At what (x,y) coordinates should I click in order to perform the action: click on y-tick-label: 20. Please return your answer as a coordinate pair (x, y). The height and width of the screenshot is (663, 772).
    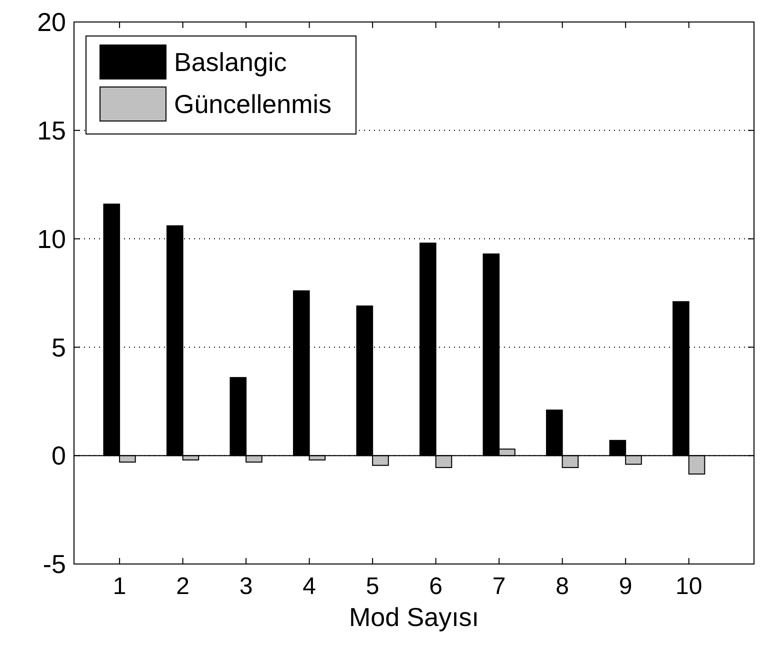
    Looking at the image, I should click on (51, 22).